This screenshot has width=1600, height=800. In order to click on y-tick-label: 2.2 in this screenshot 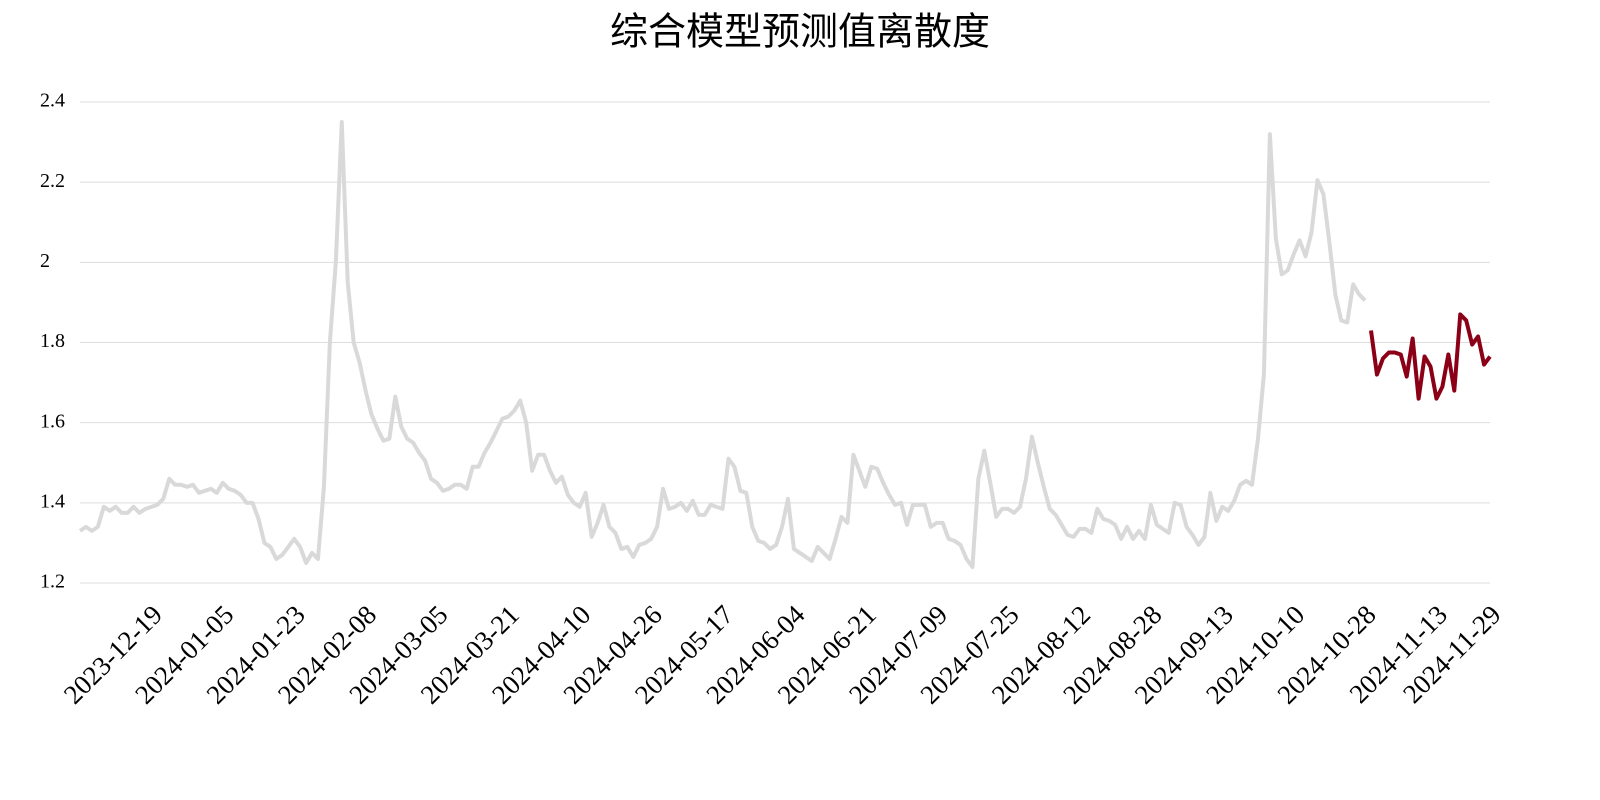, I will do `click(52, 181)`.